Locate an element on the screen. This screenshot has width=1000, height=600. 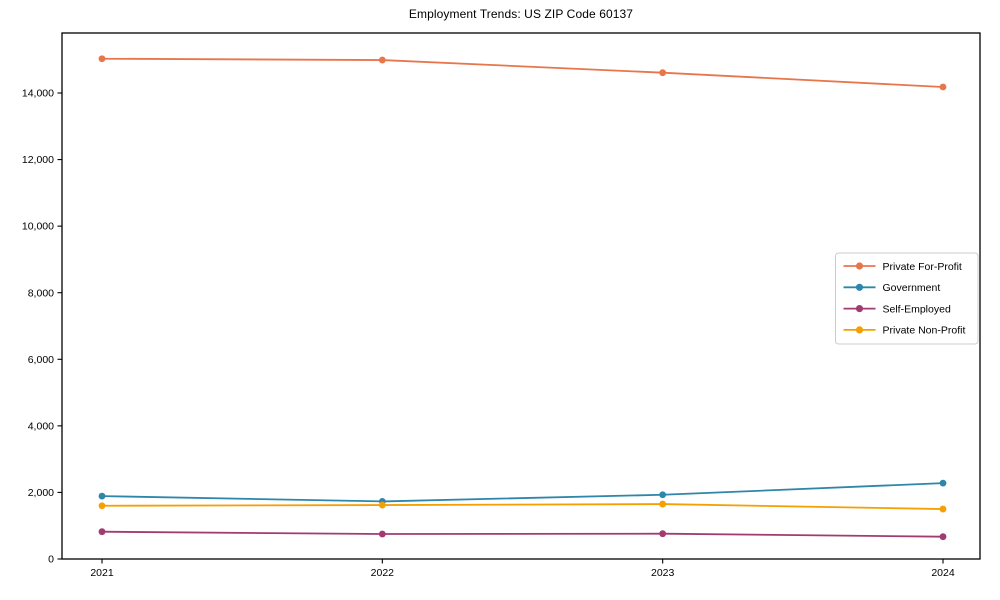
series-line-private-non-profit is located at coordinates (522, 506).